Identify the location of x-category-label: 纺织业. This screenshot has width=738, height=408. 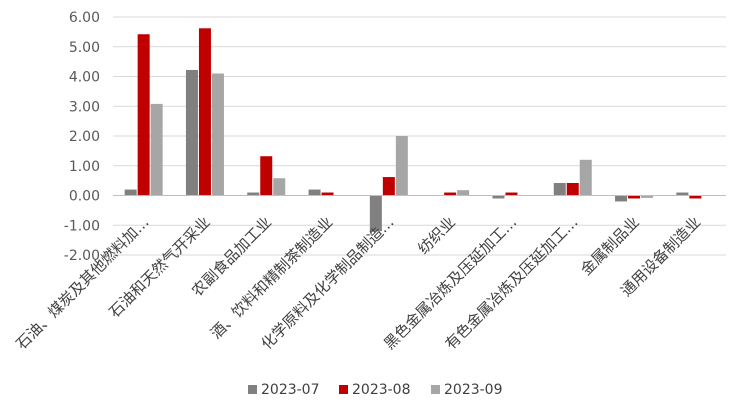
(436, 235).